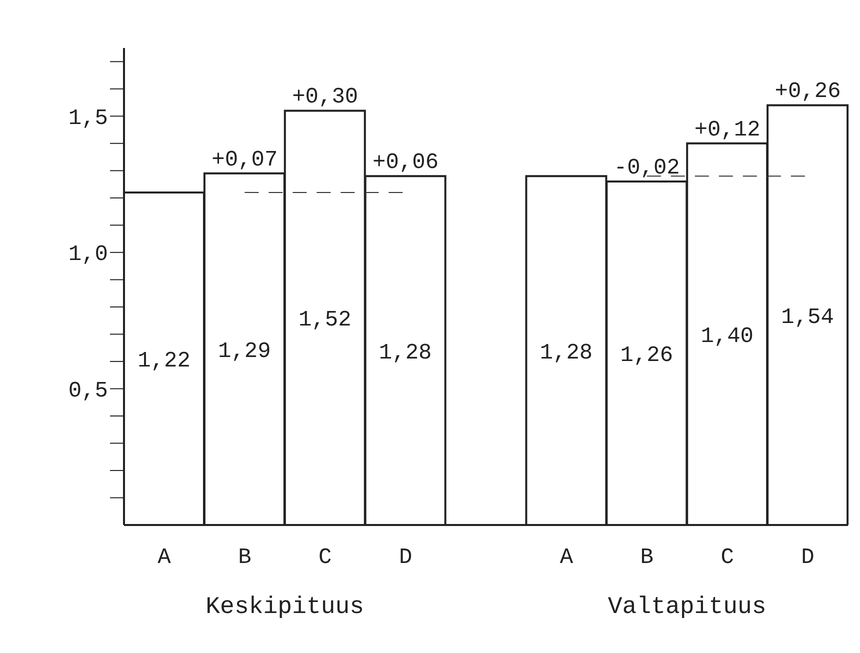  I want to click on y-tick-label: 1,5, so click(88, 118).